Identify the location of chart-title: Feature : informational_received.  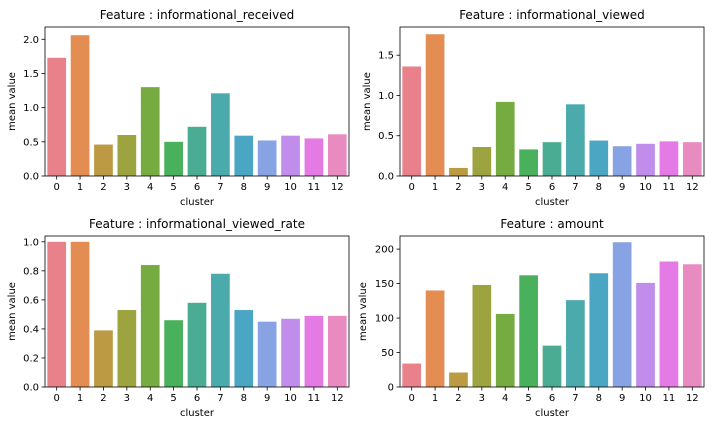
(197, 15).